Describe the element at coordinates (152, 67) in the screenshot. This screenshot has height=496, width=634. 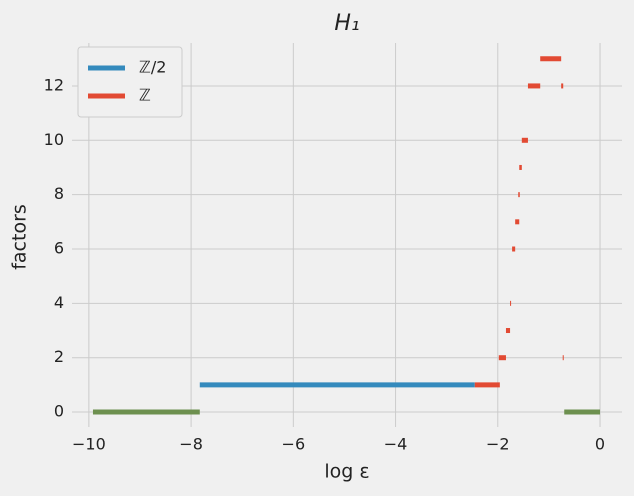
I see `legend-label: ℤ/2` at that location.